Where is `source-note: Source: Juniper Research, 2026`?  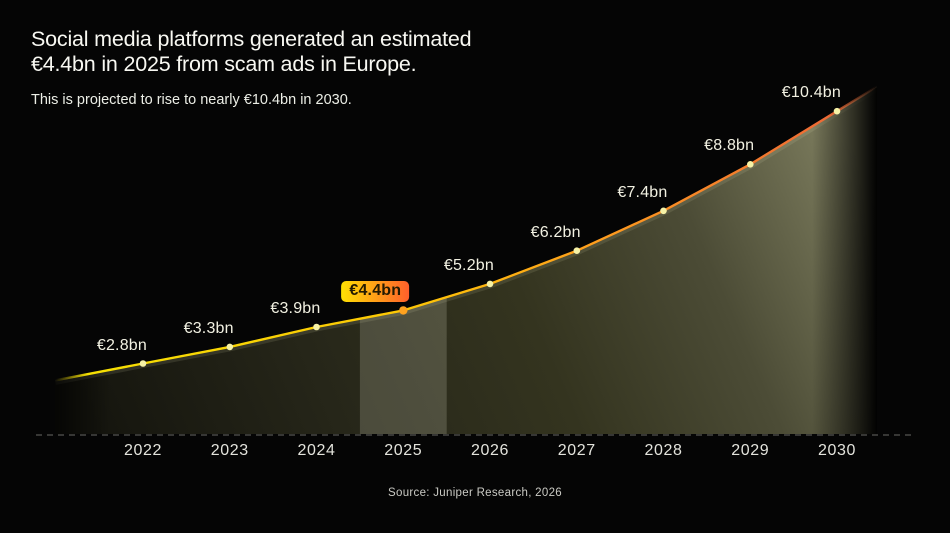 source-note: Source: Juniper Research, 2026 is located at coordinates (475, 493).